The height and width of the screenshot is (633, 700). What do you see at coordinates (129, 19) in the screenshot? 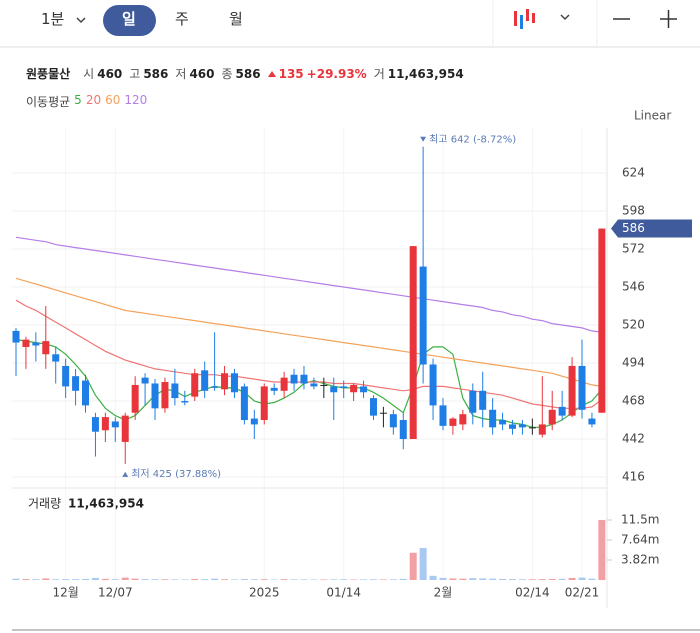
I see `interval: 일` at bounding box center [129, 19].